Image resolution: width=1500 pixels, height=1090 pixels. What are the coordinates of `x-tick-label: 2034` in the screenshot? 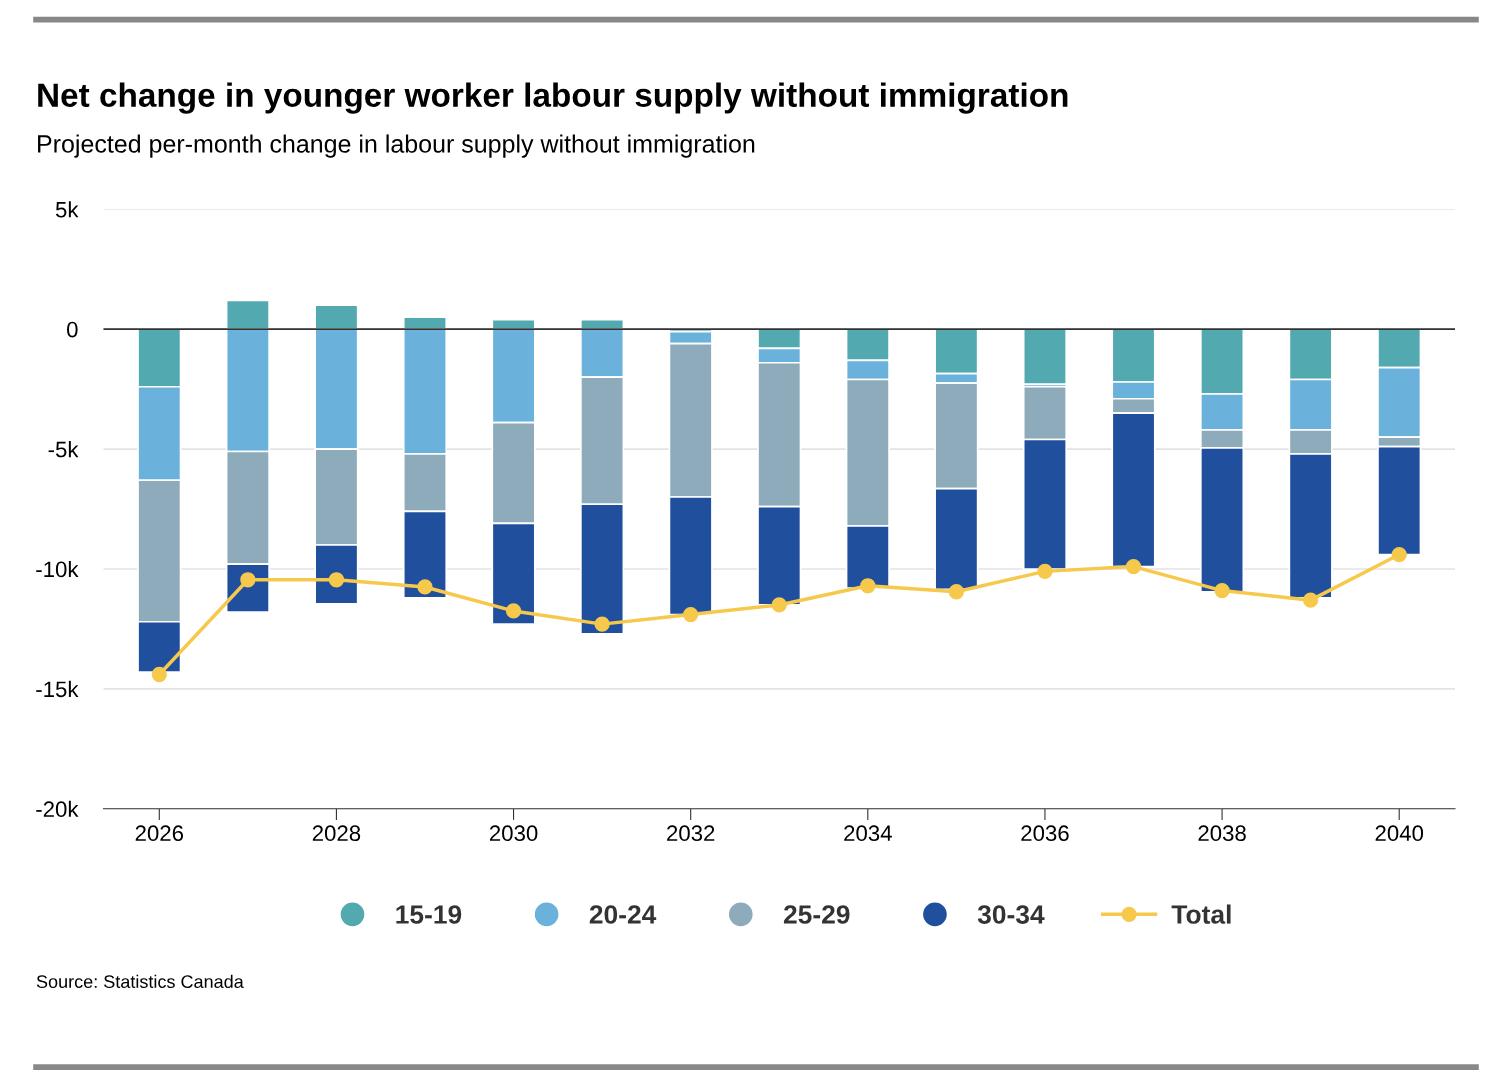 It's located at (868, 833).